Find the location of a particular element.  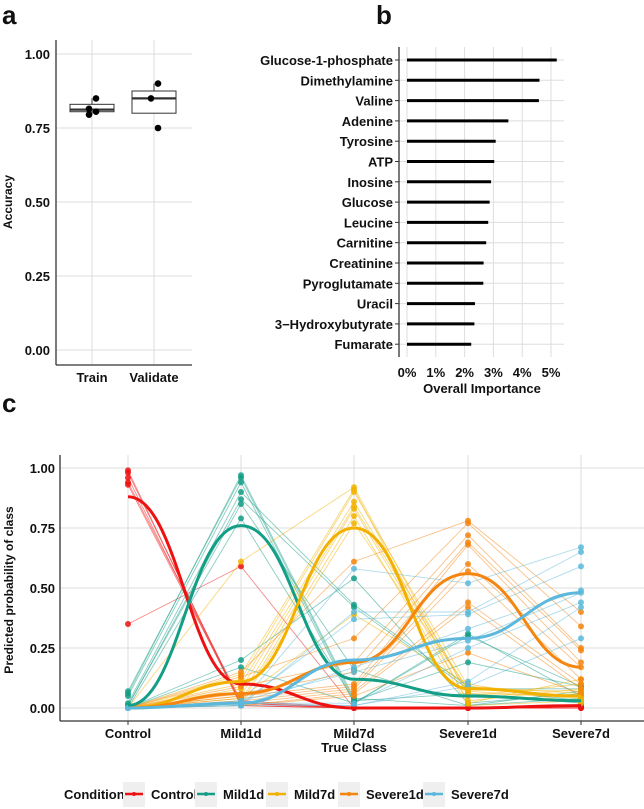

box is located at coordinates (154, 102).